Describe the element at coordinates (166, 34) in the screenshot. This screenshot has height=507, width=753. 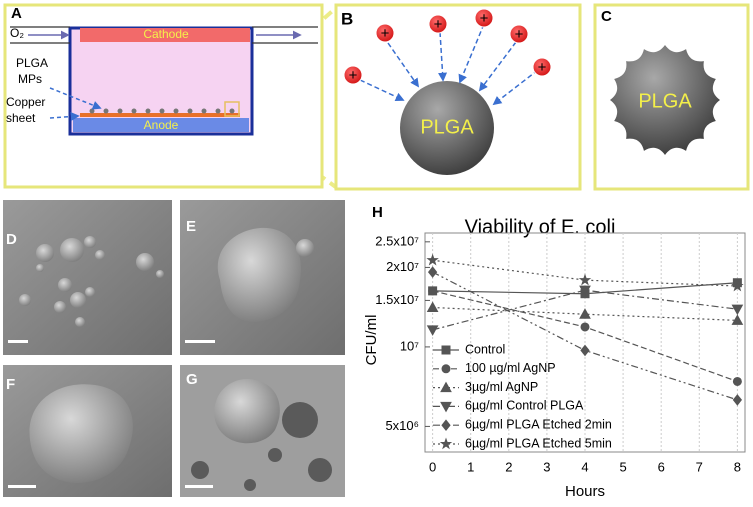
I see `cathode-label: Cathode` at that location.